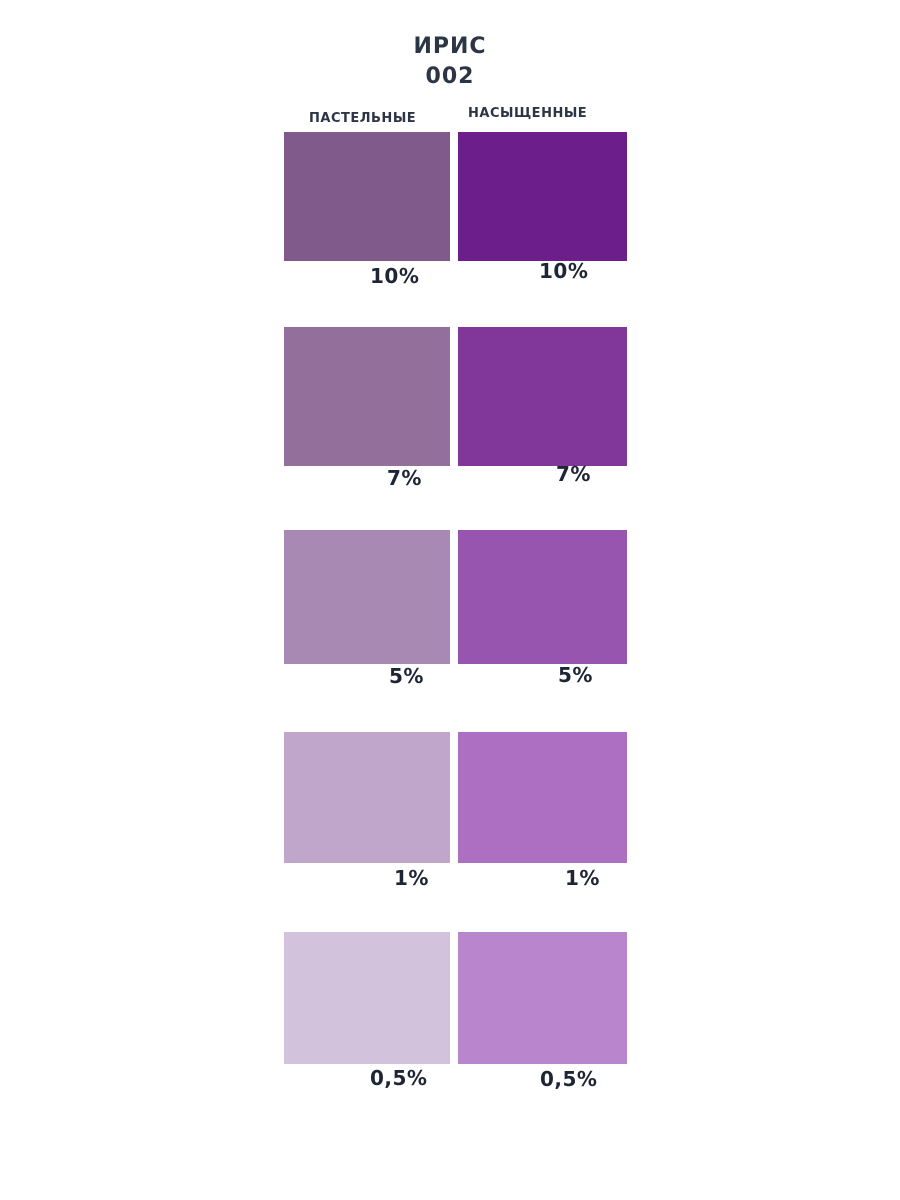 The height and width of the screenshot is (1200, 900). Describe the element at coordinates (575, 675) in the screenshot. I see `saturated-percent-label: 5%` at that location.